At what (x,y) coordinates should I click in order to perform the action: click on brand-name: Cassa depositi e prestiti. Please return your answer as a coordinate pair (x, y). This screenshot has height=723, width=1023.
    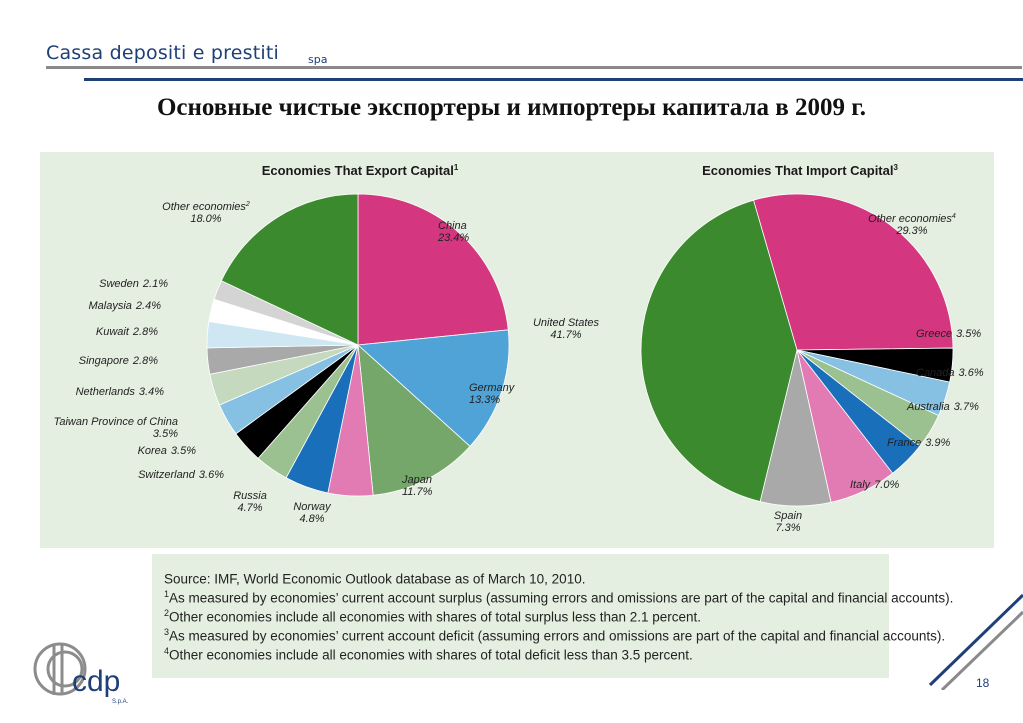
    Looking at the image, I should click on (162, 53).